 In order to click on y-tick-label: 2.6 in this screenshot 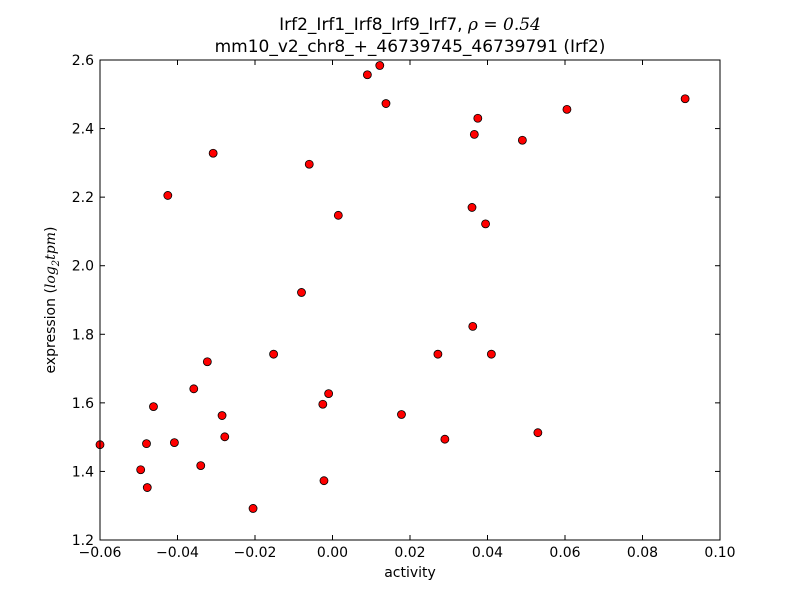, I will do `click(83, 61)`.